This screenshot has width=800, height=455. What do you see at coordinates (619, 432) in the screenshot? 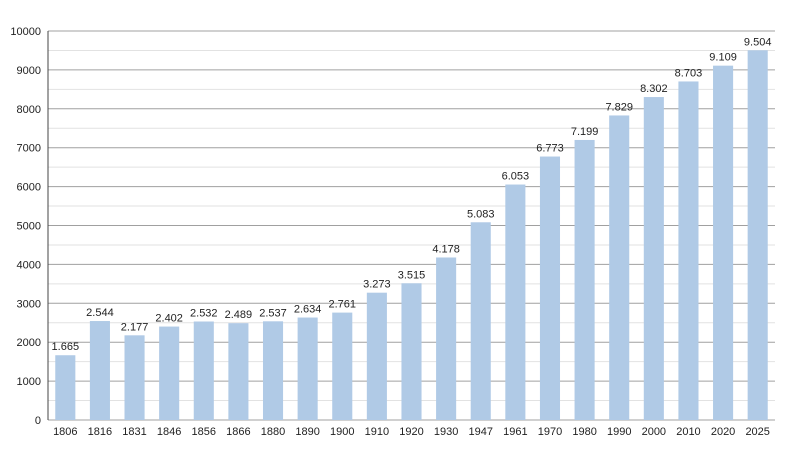
I see `x-tick-label-1990: 1990` at bounding box center [619, 432].